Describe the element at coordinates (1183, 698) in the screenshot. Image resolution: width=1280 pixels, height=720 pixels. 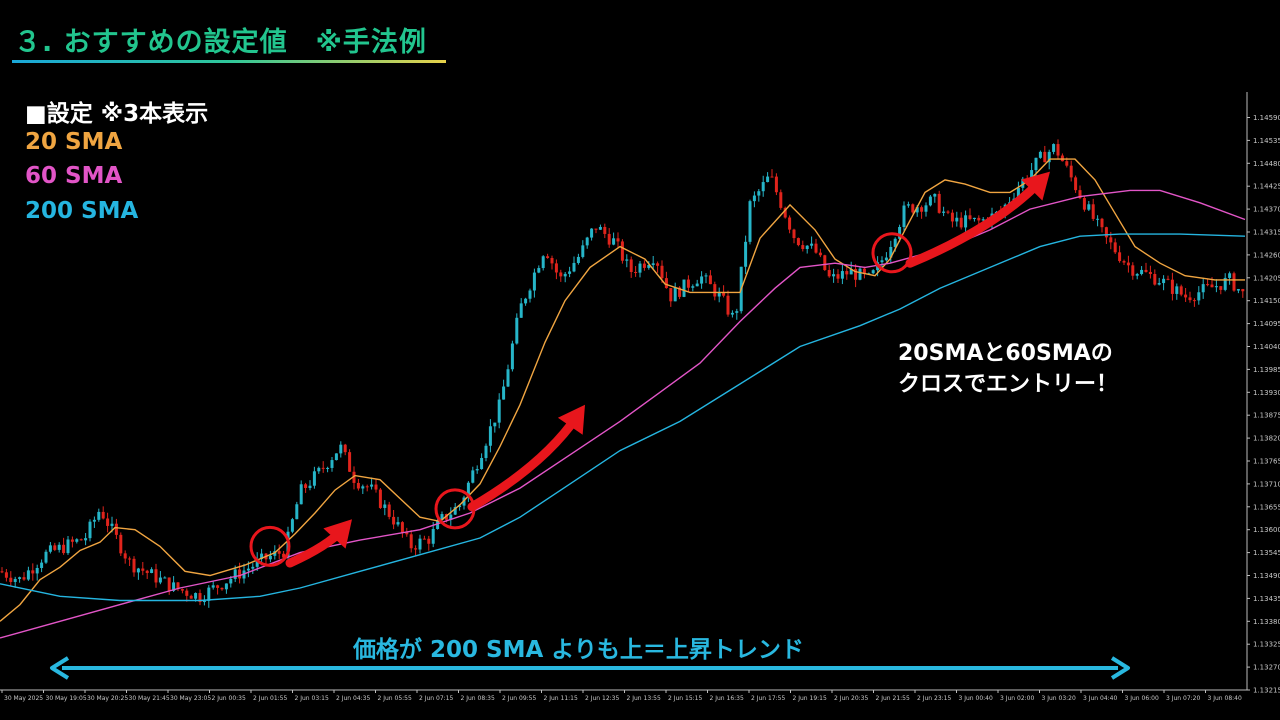
I see `x-tick-label: 3 Jun 07:20` at that location.